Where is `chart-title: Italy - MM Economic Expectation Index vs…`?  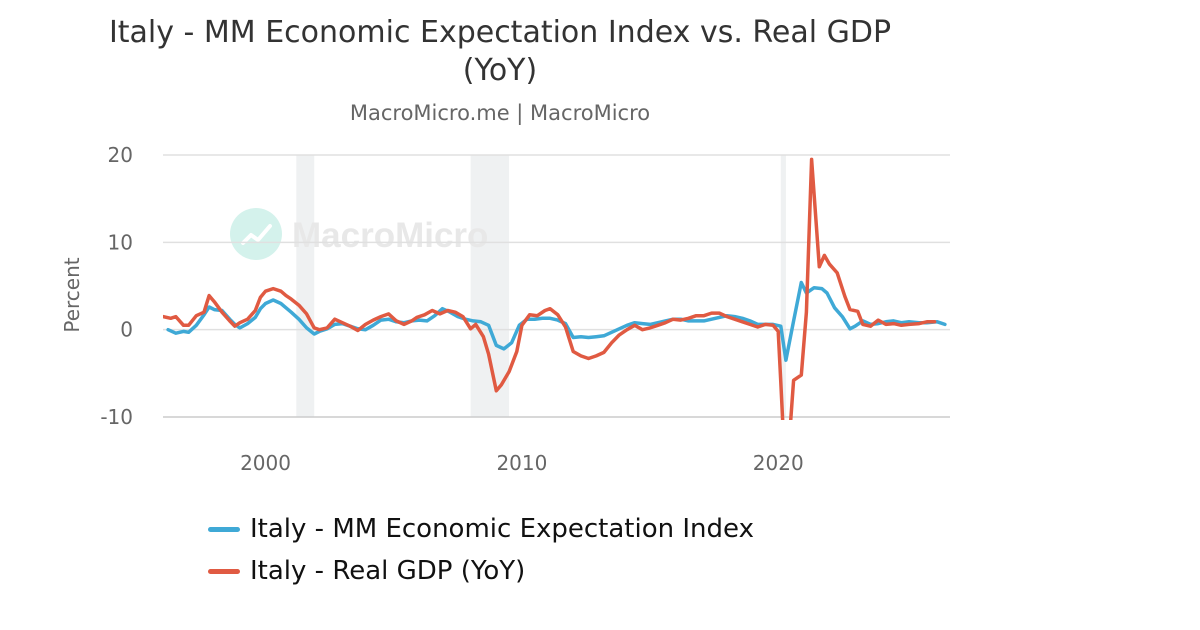 chart-title: Italy - MM Economic Expectation Index vs… is located at coordinates (500, 51).